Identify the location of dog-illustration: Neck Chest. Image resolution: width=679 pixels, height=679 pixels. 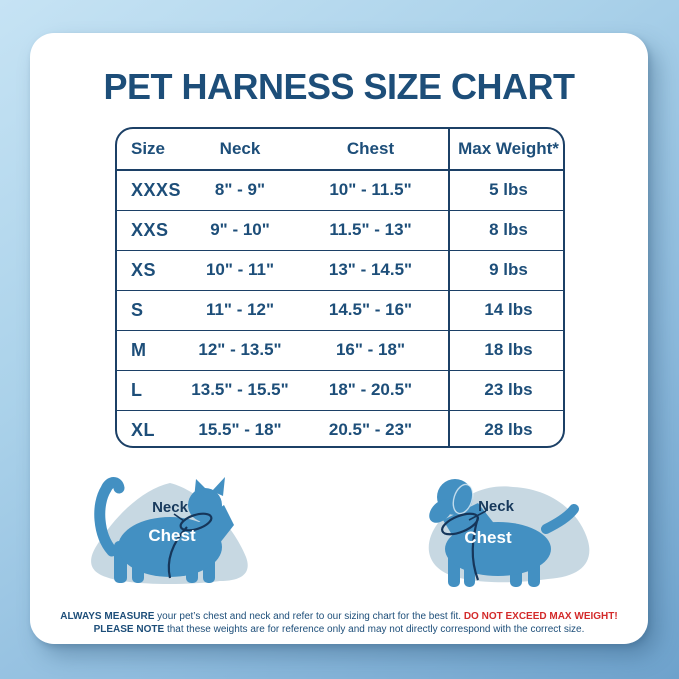
(509, 533).